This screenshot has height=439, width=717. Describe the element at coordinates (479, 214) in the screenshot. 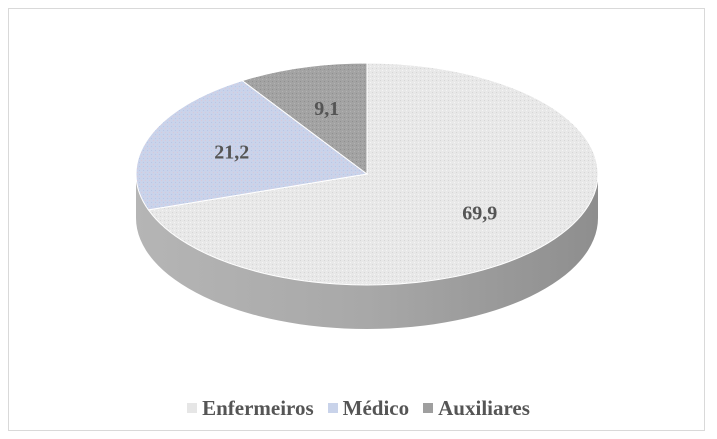

I see `data-label-enfermeiros: 69,9` at that location.